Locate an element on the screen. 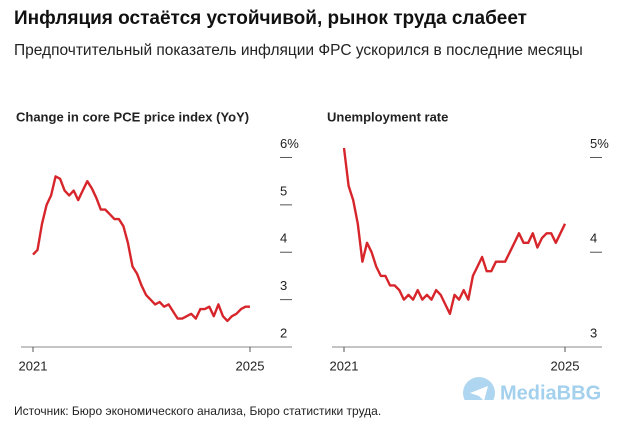 The image size is (632, 436). y-tick-label: 2 is located at coordinates (283, 332).